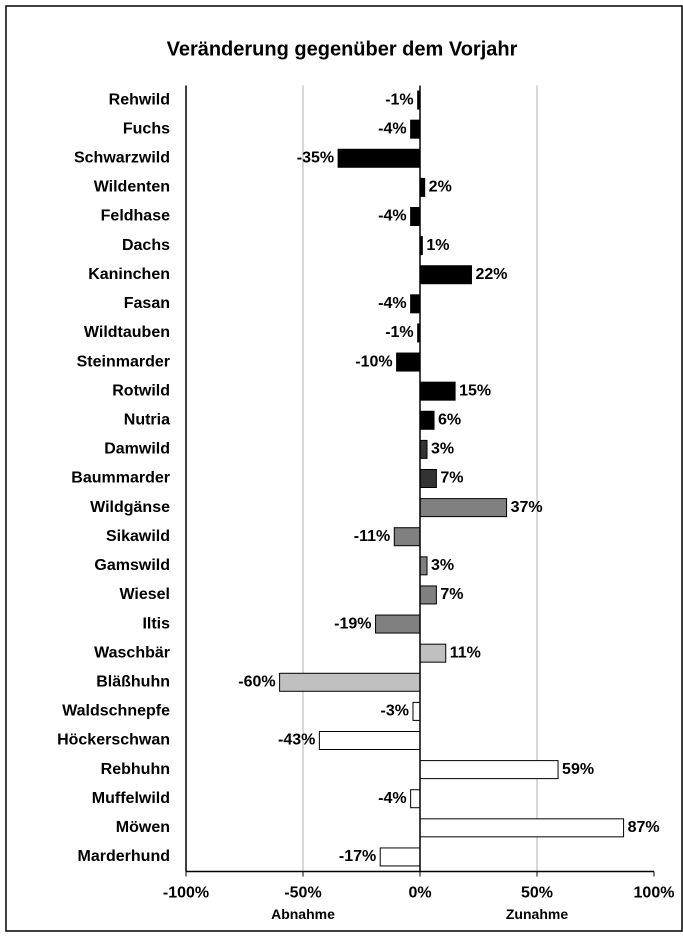  Describe the element at coordinates (135, 769) in the screenshot. I see `y-tick-label: Rebhuhn` at that location.